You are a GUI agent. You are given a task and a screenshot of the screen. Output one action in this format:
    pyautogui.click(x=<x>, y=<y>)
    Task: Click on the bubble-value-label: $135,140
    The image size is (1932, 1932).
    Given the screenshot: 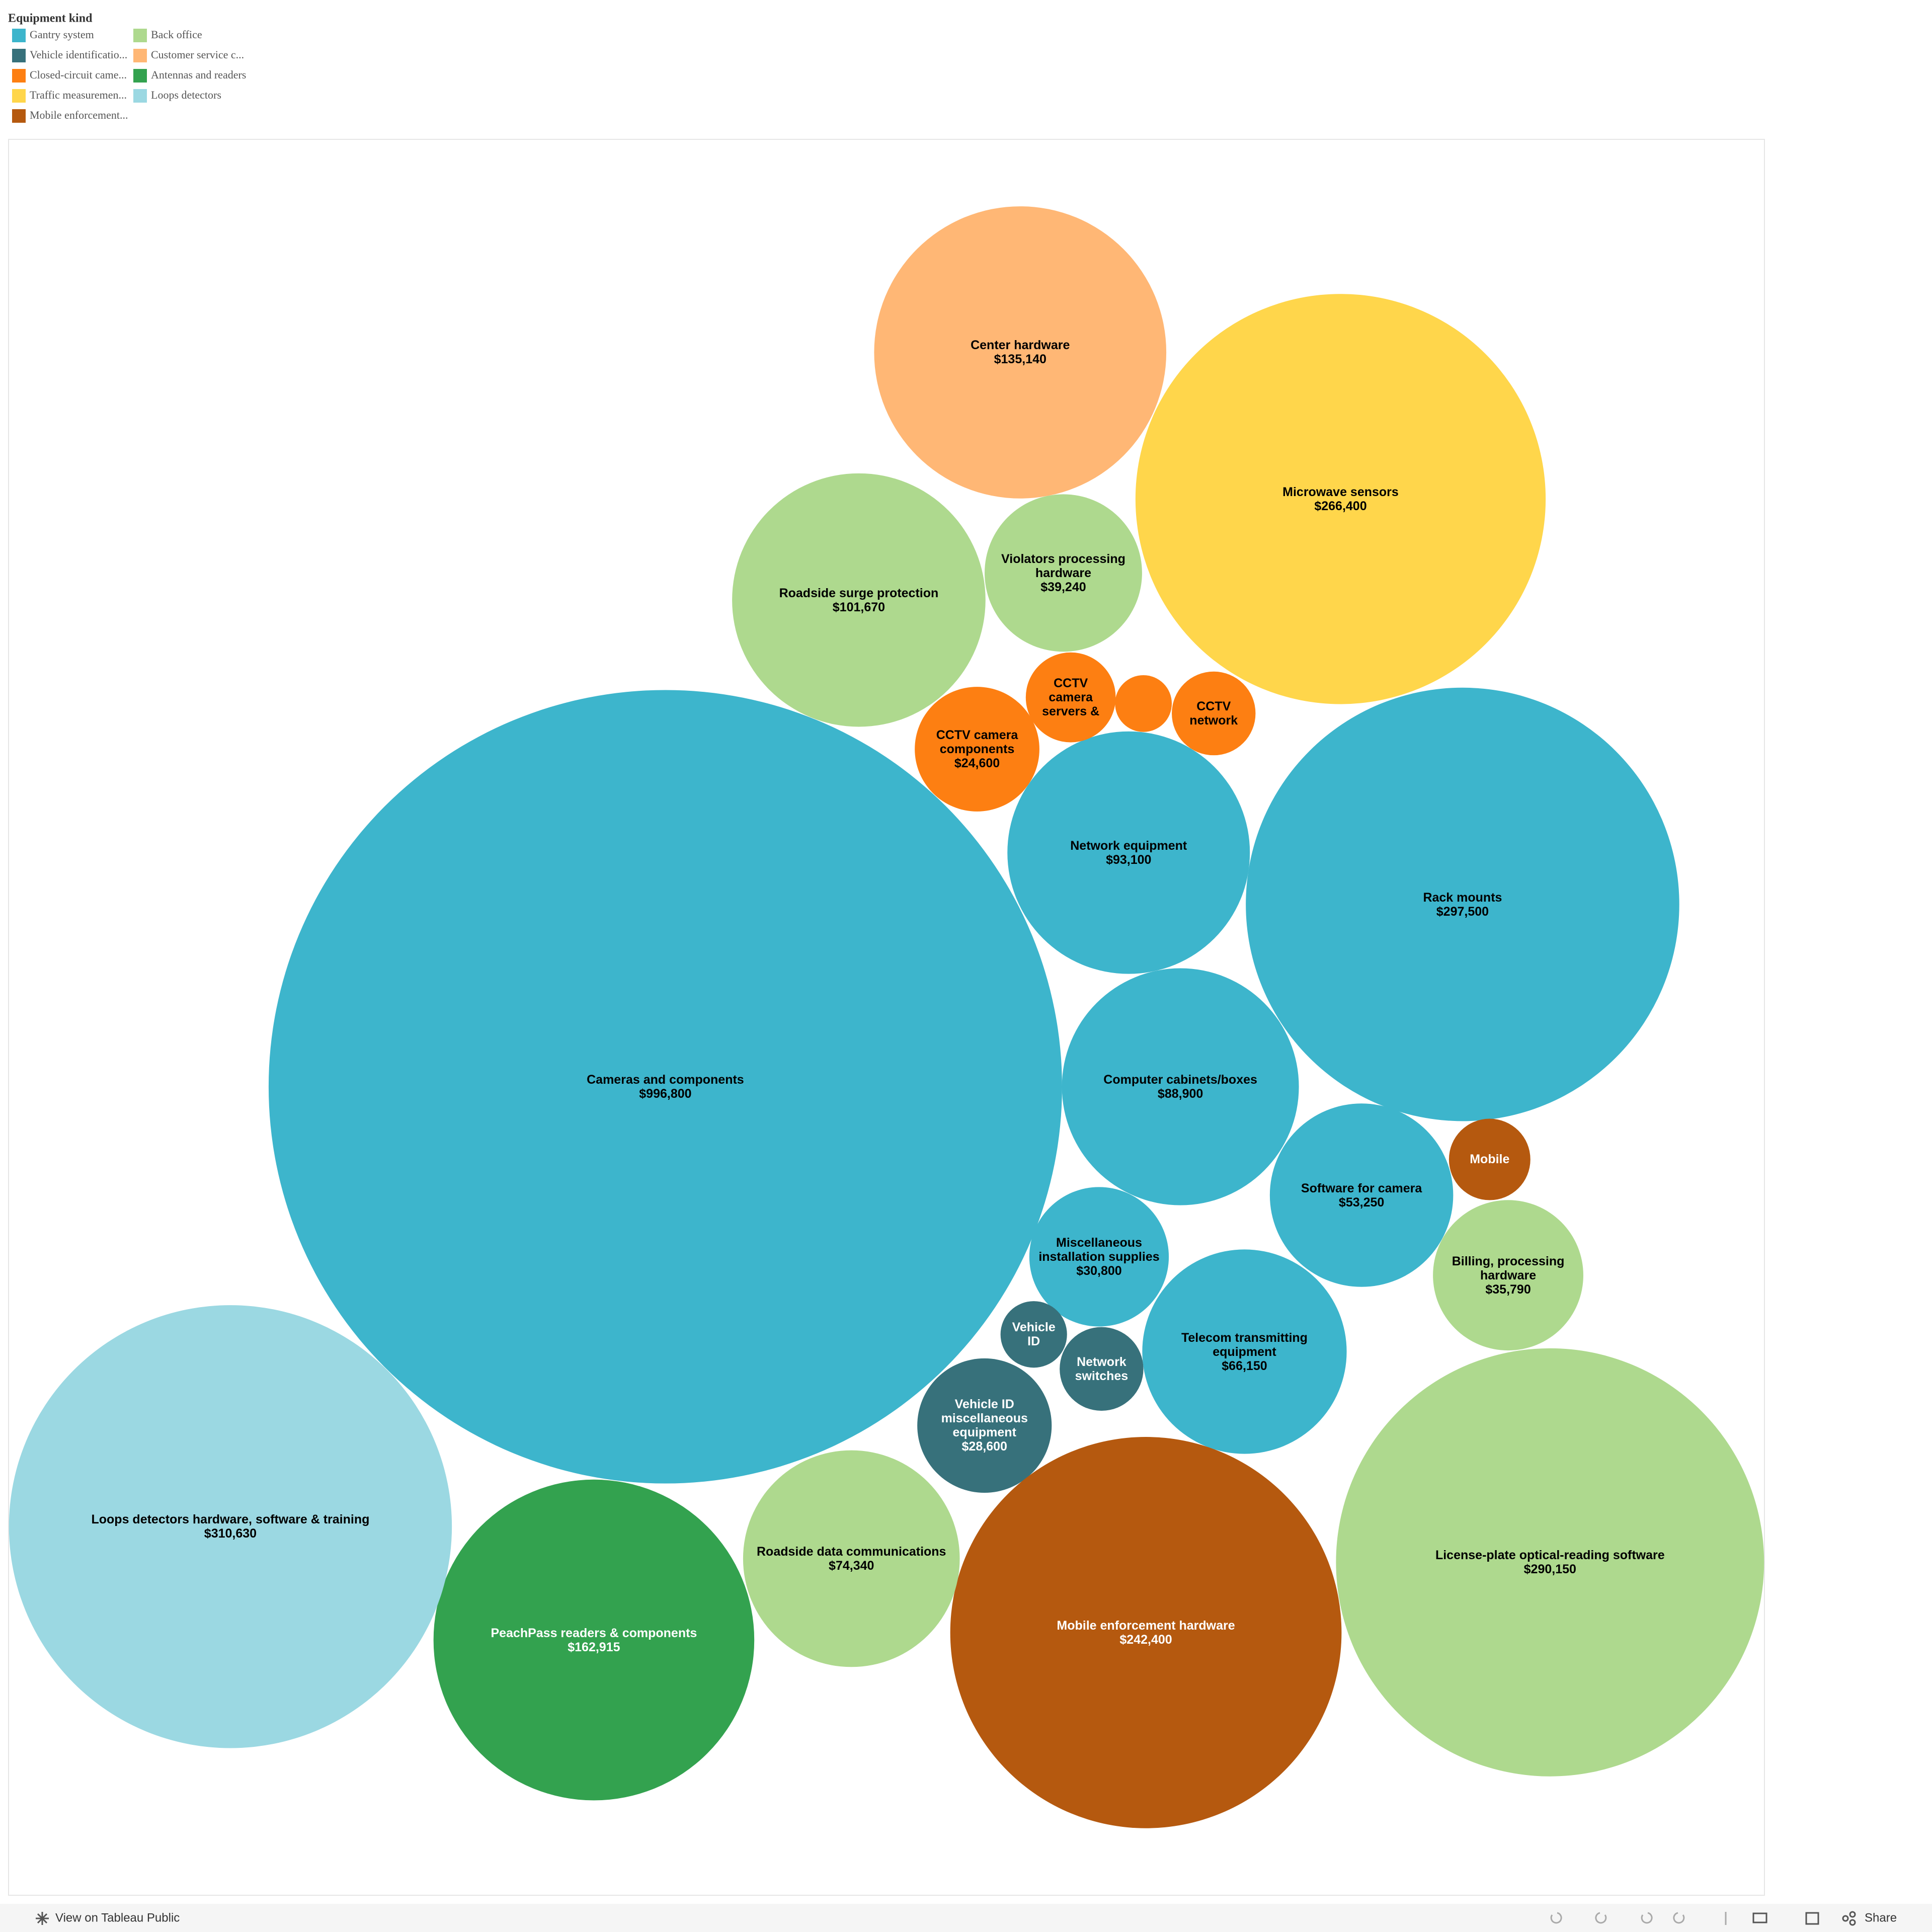 What is the action you would take?
    pyautogui.click(x=1020, y=360)
    